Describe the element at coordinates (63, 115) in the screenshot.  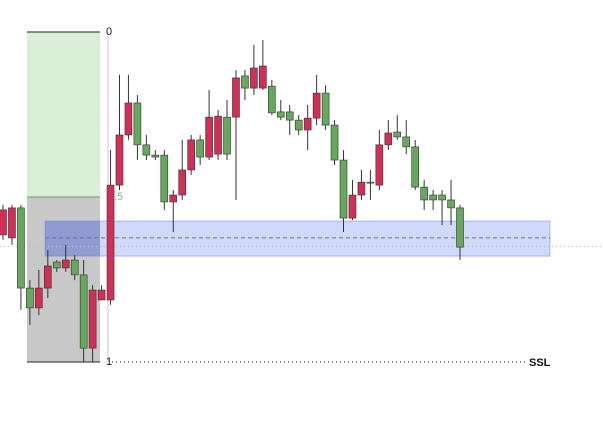
I see `fib-upper-box` at that location.